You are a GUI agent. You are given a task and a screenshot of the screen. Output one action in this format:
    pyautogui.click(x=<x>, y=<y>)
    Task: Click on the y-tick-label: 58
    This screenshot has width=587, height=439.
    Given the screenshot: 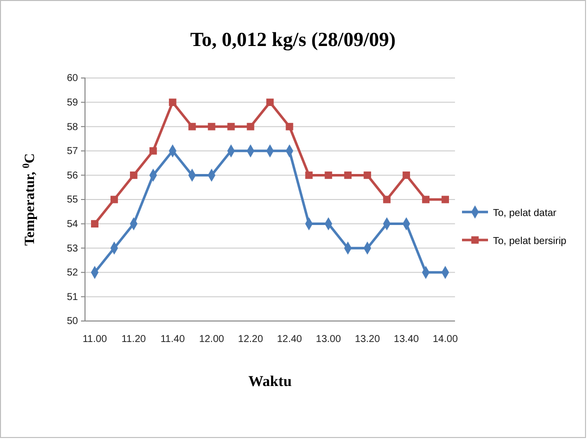 What is the action you would take?
    pyautogui.click(x=72, y=127)
    